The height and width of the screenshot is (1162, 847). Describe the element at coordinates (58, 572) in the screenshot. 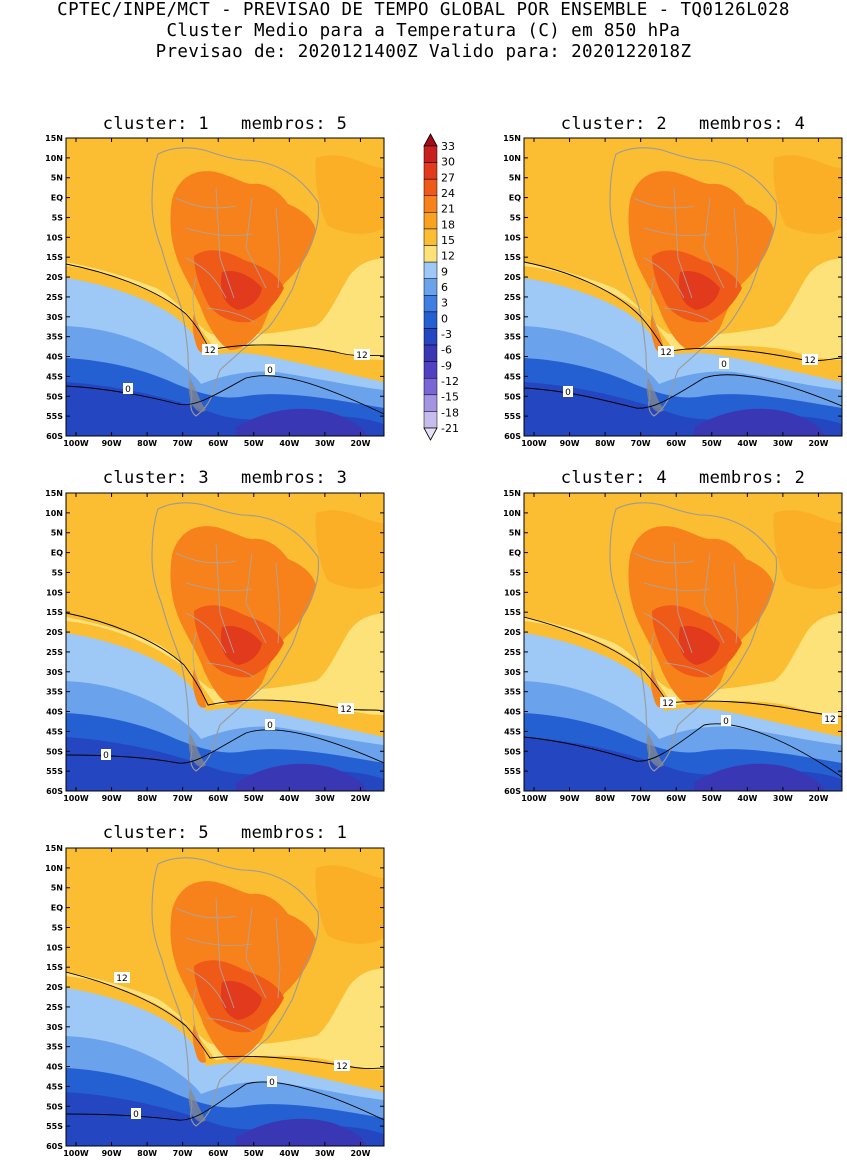

I see `lat-label: 5S` at that location.